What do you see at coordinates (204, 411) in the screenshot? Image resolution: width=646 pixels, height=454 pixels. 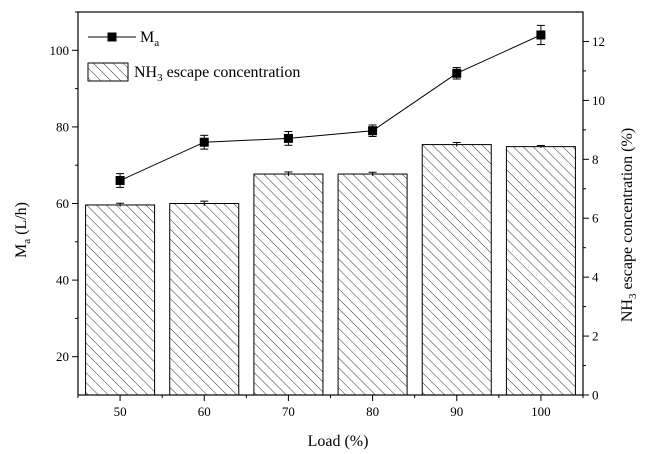 I see `x-tick-label-60: 60` at bounding box center [204, 411].